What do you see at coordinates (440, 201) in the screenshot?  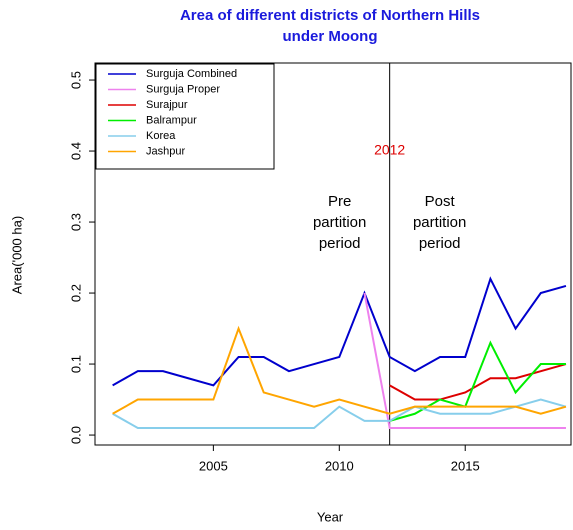 I see `period-annotation: Post` at bounding box center [440, 201].